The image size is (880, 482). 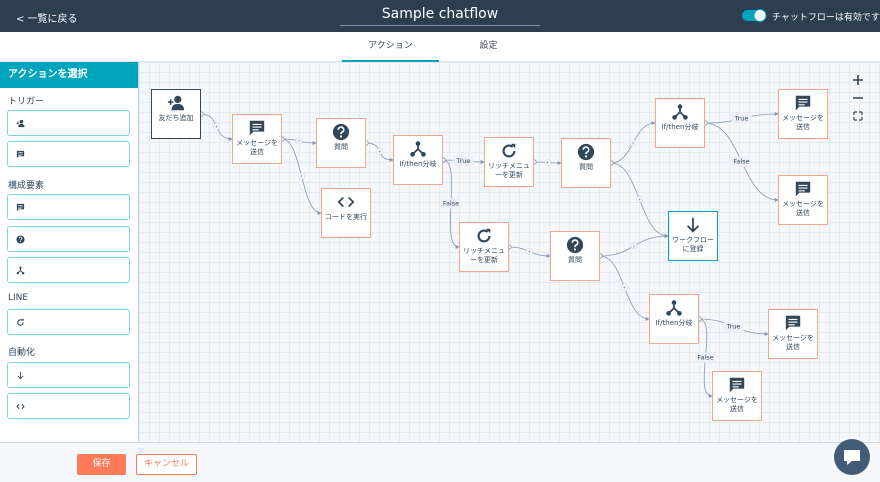 I want to click on section-heading: 構成要素, so click(x=26, y=186).